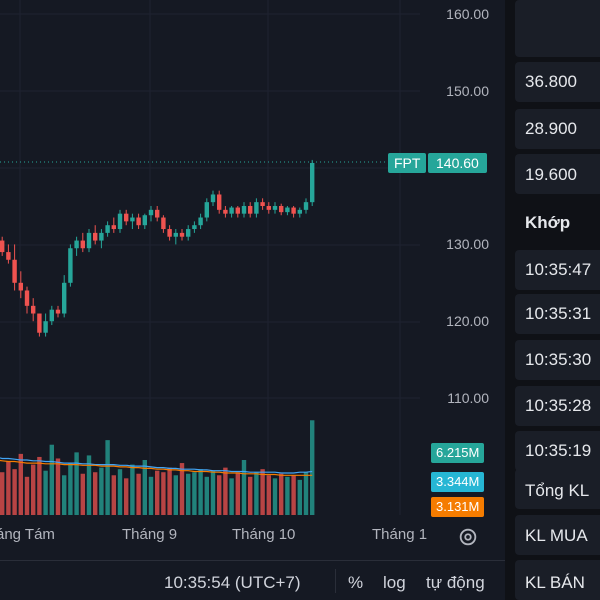 The image size is (600, 600). Describe the element at coordinates (467, 244) in the screenshot. I see `price-axis-label: 130.00` at that location.